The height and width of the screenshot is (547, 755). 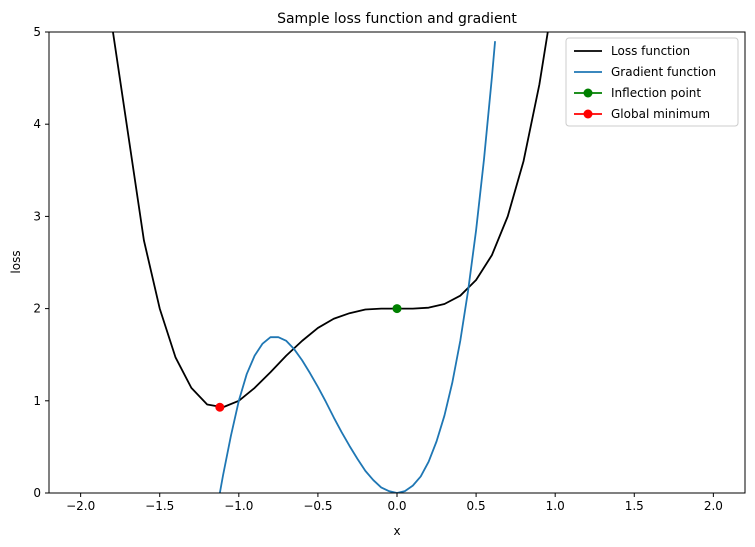 I want to click on legend-box, so click(x=652, y=82).